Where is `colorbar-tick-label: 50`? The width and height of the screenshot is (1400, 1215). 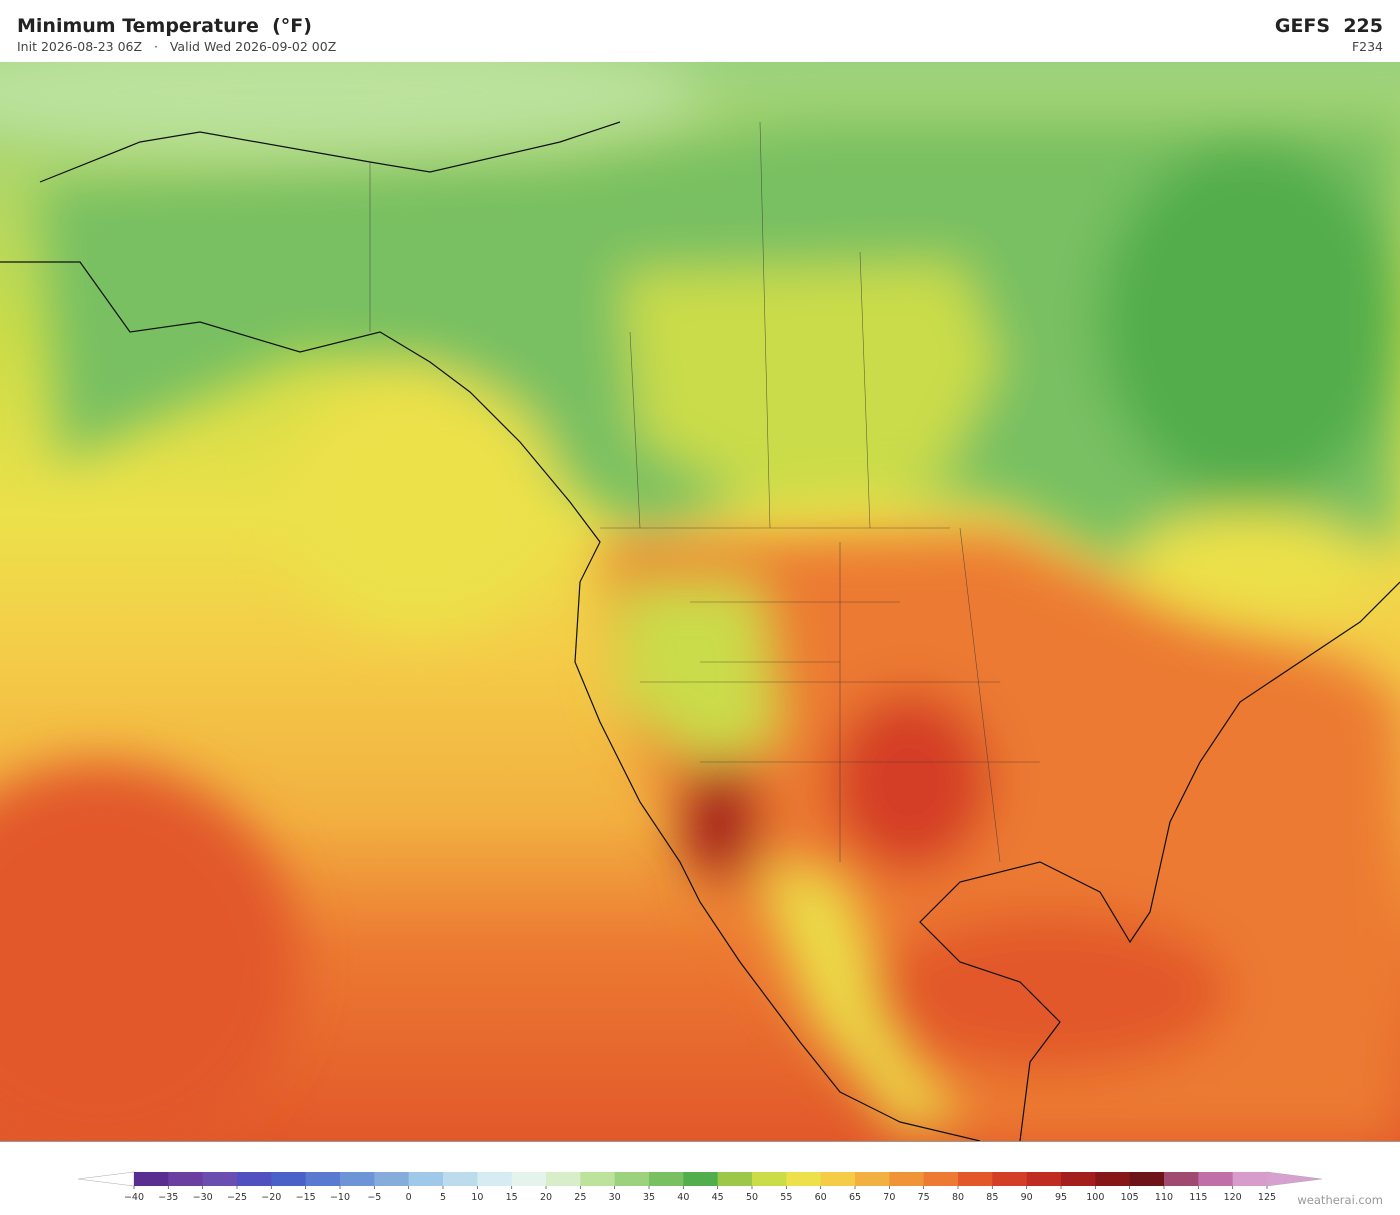
colorbar-tick-label: 50 is located at coordinates (752, 1197).